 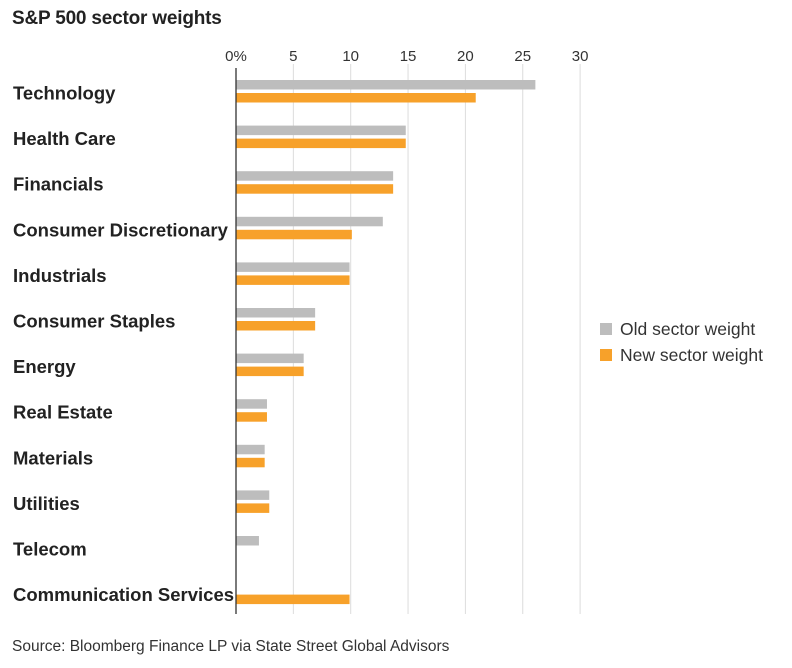 What do you see at coordinates (64, 93) in the screenshot?
I see `category-label: Technology` at bounding box center [64, 93].